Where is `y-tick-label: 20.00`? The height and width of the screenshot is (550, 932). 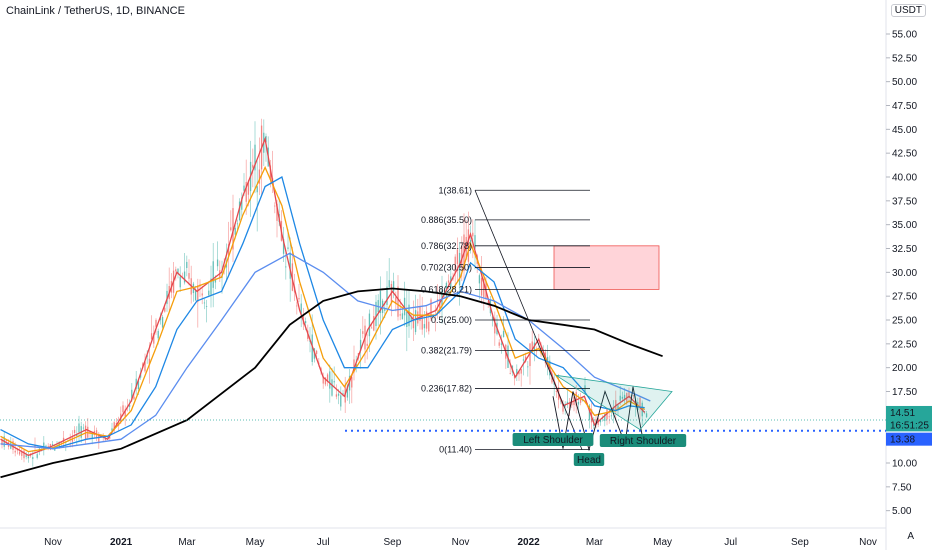 y-tick-label: 20.00 is located at coordinates (904, 368).